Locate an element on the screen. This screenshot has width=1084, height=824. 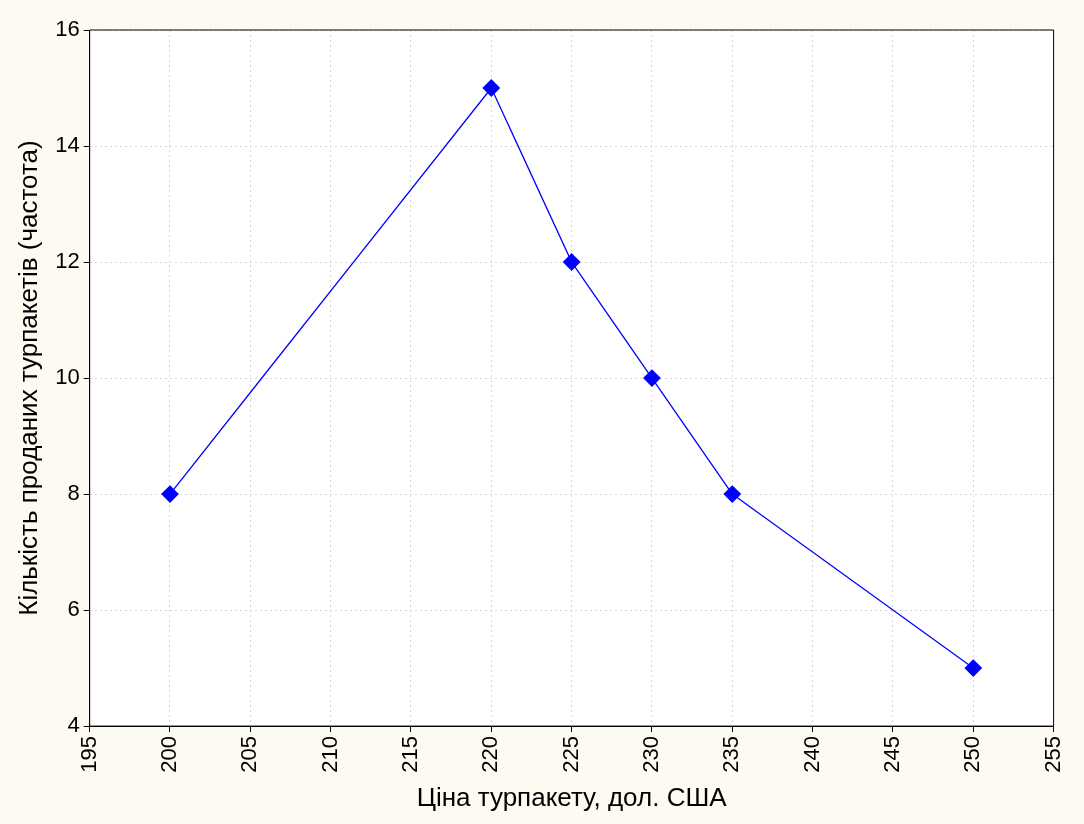
x-tick-label: 250 is located at coordinates (972, 754).